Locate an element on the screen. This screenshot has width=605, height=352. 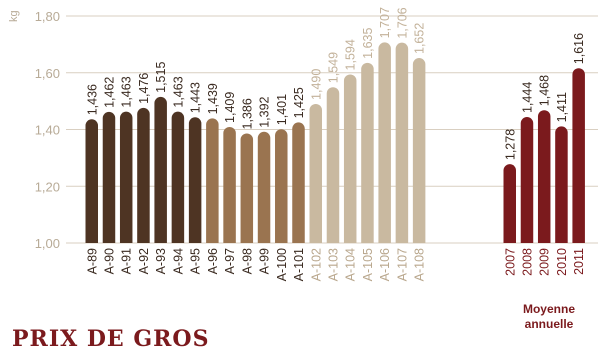
category-label: A-99 is located at coordinates (265, 261).